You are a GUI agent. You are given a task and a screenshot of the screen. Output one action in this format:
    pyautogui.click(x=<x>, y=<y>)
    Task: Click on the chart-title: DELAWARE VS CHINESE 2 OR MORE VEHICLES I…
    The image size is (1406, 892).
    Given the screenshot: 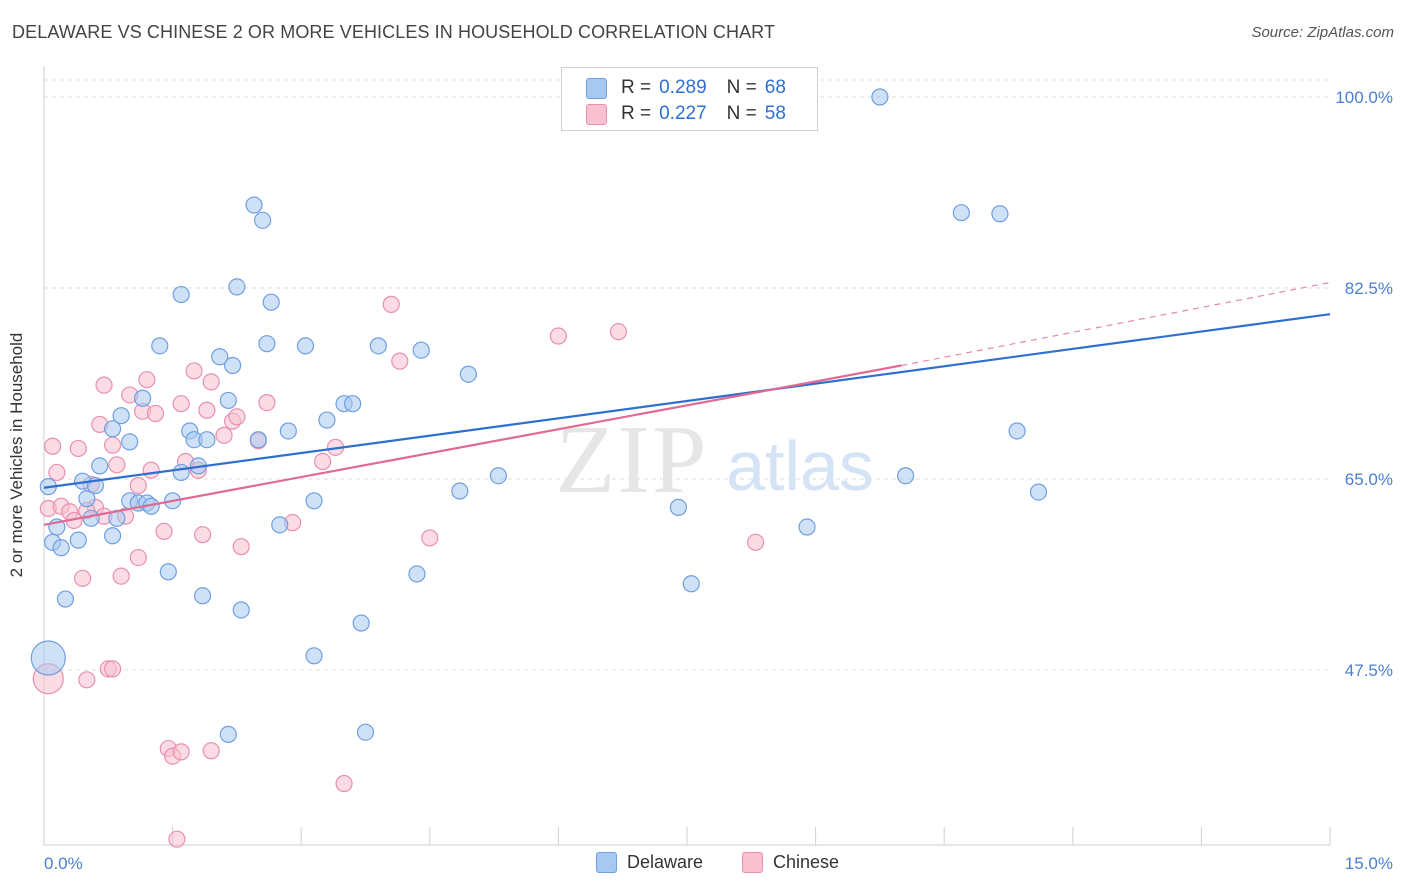 What is the action you would take?
    pyautogui.click(x=394, y=32)
    